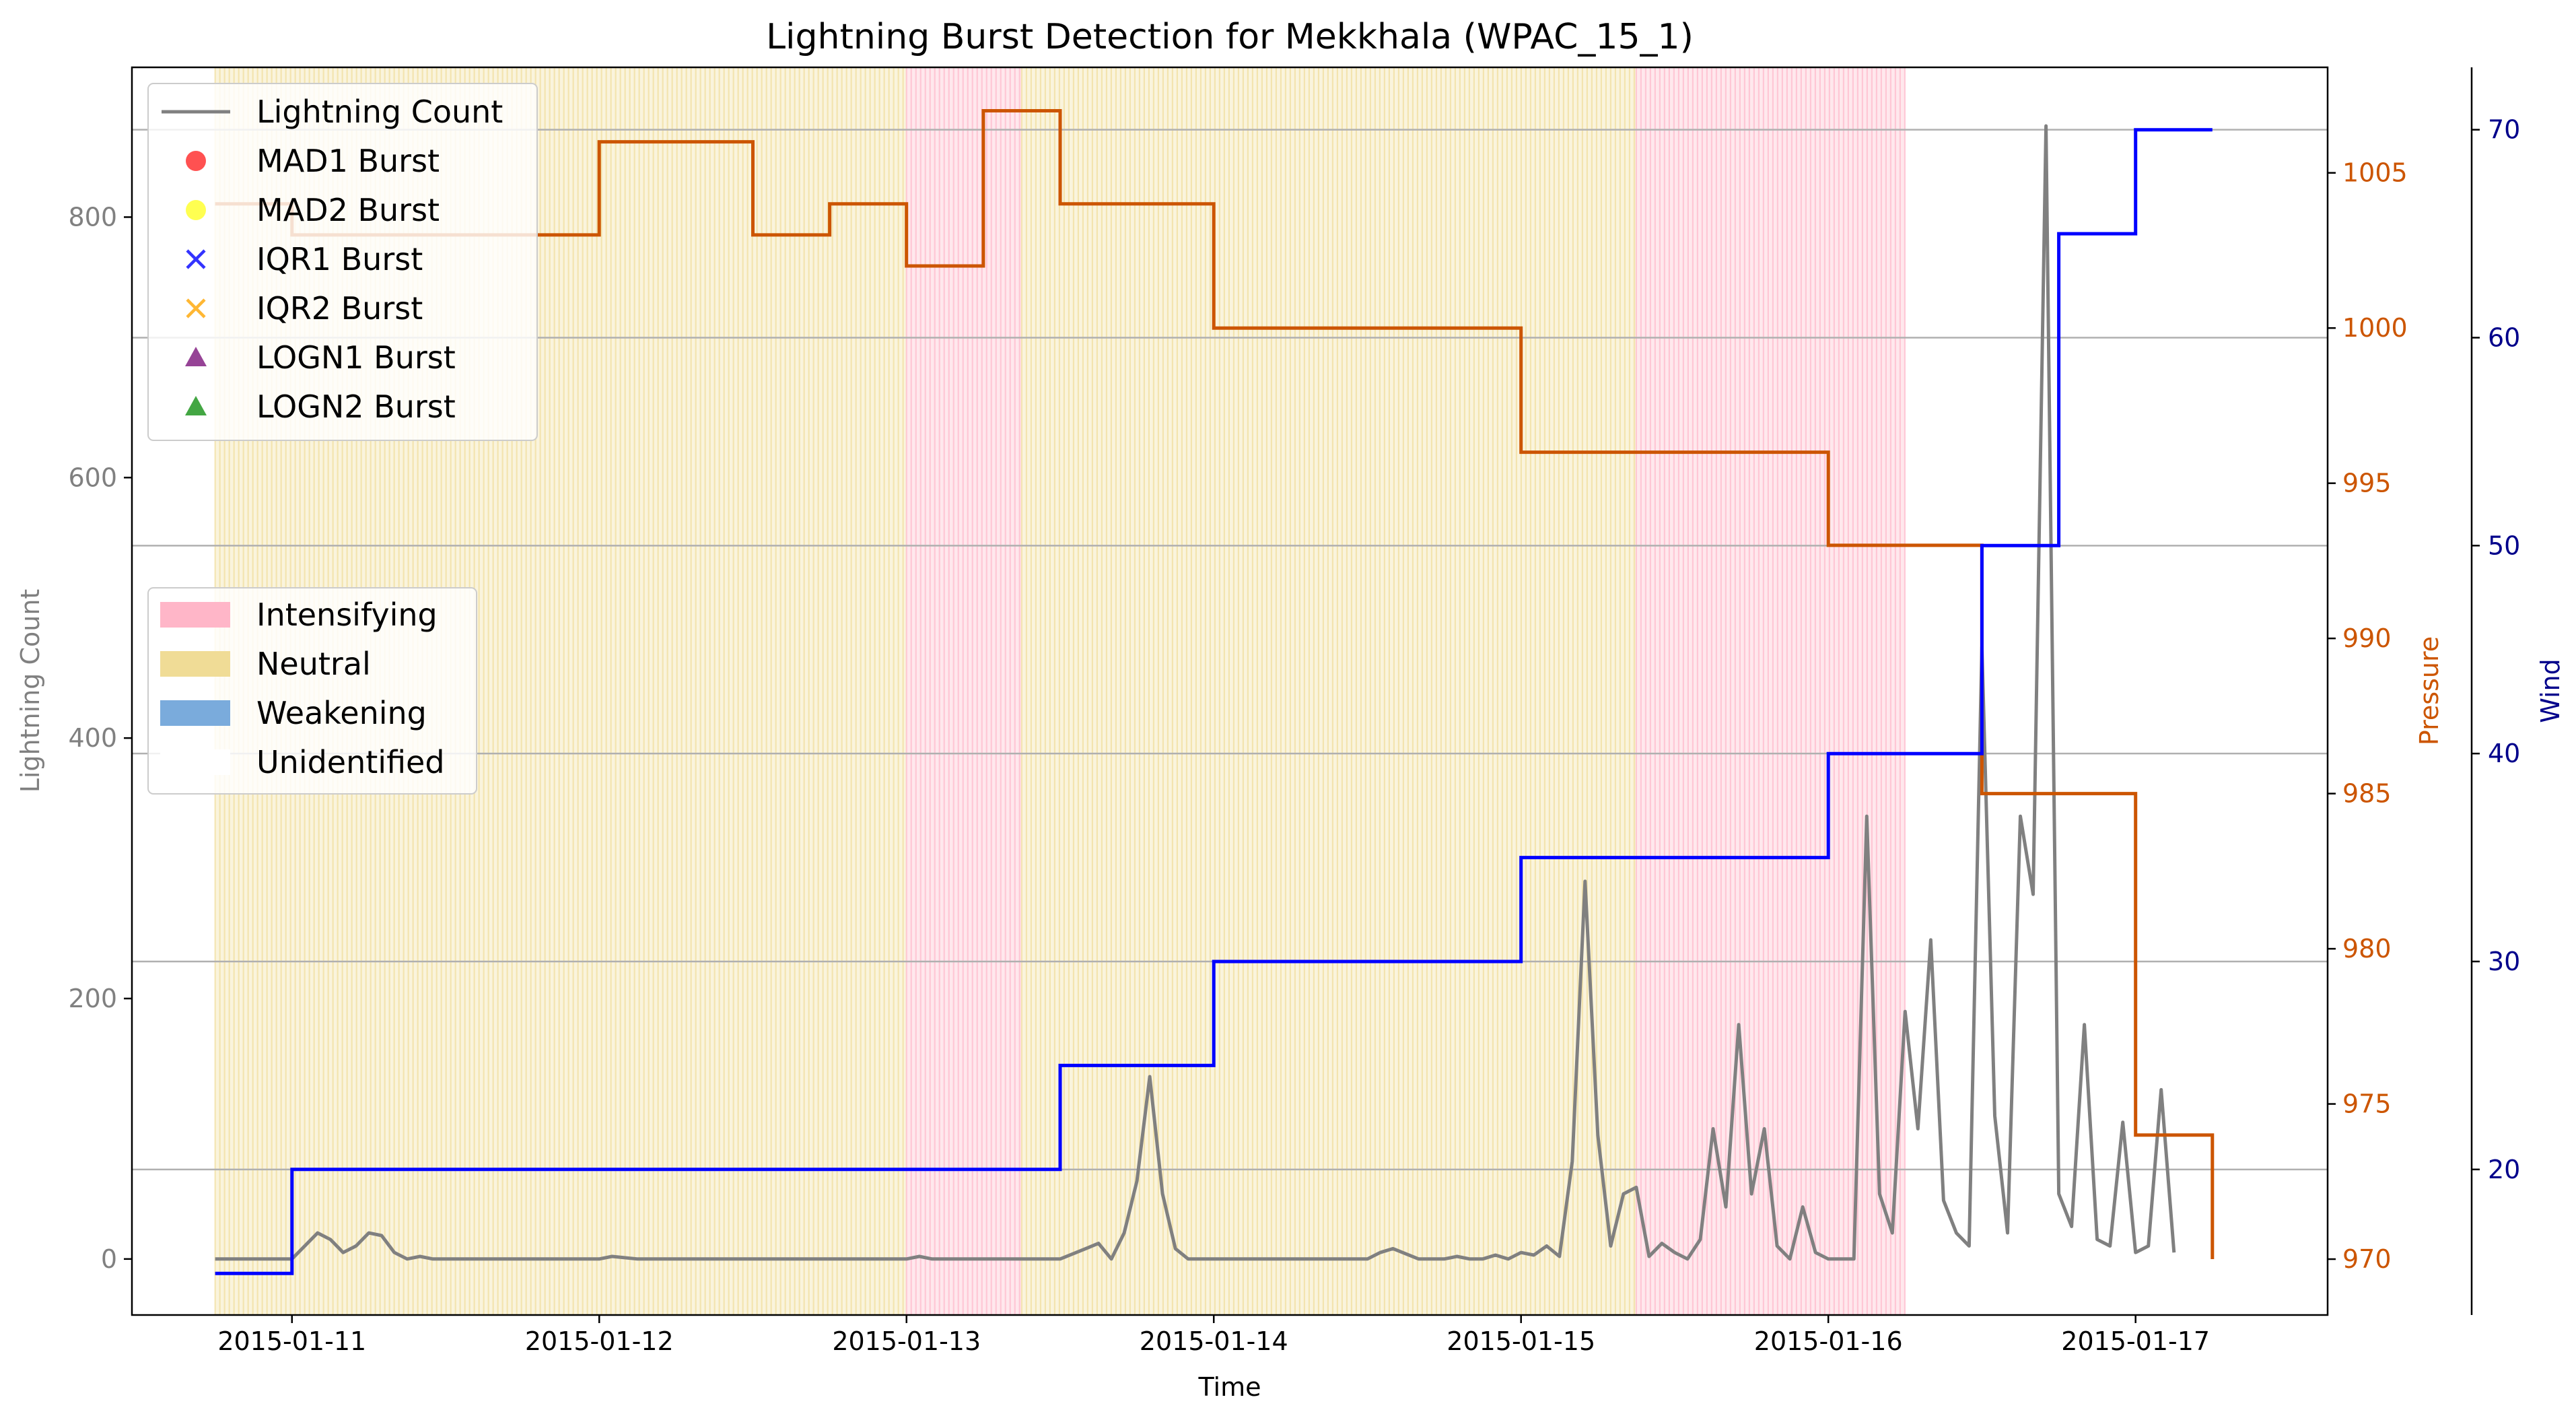 The width and height of the screenshot is (2576, 1416). What do you see at coordinates (2367, 794) in the screenshot?
I see `y-tick-label-pressure: 985` at bounding box center [2367, 794].